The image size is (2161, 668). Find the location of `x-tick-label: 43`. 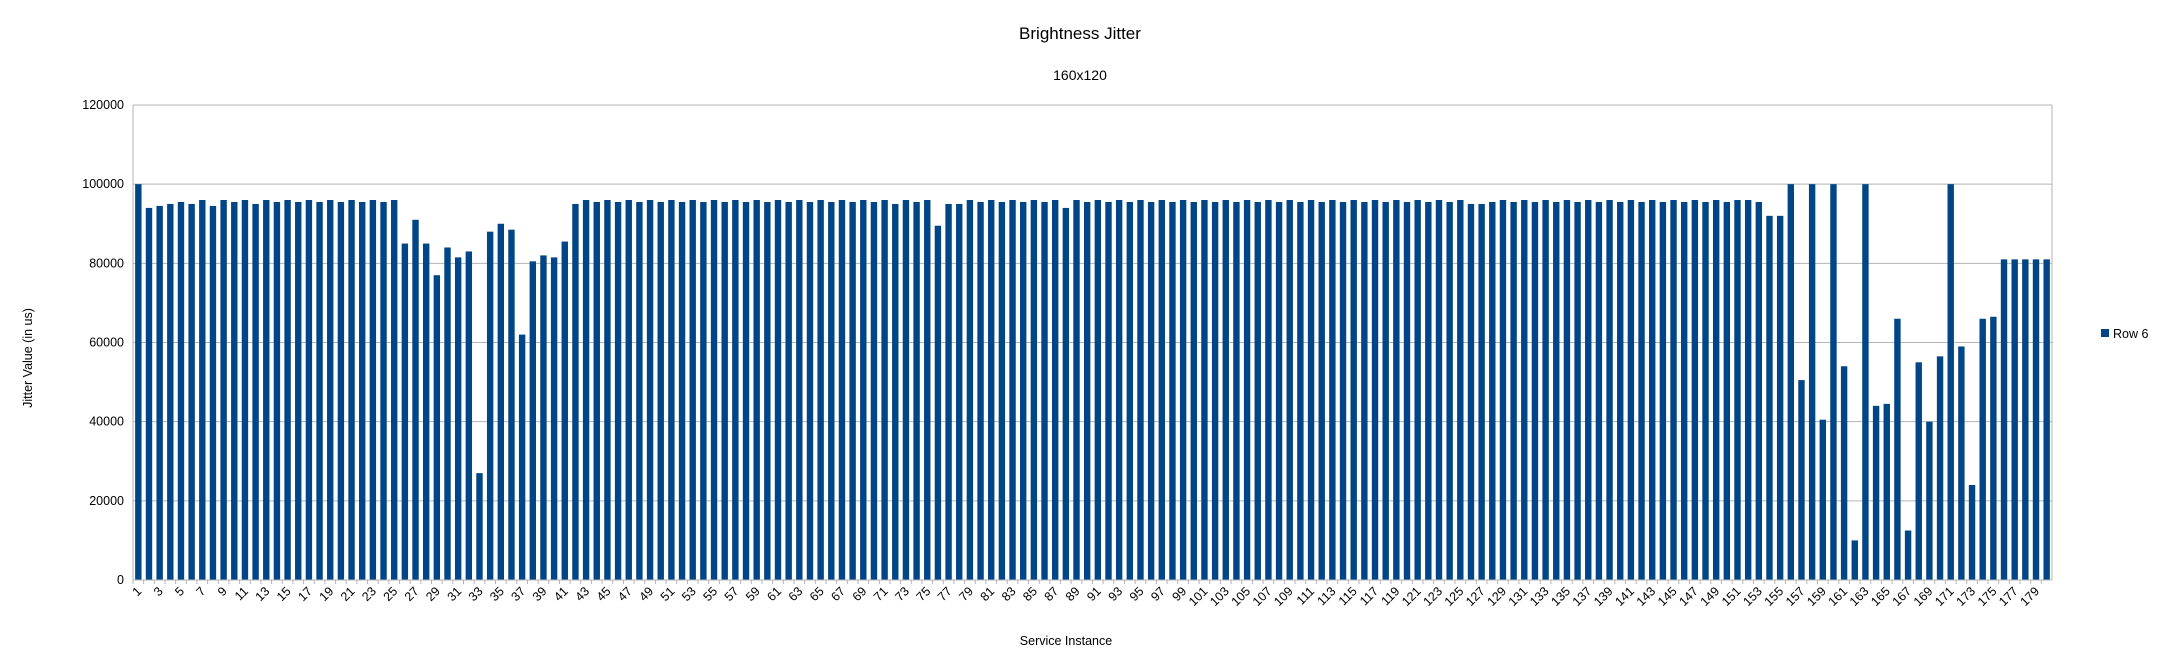

x-tick-label: 43 is located at coordinates (582, 594).